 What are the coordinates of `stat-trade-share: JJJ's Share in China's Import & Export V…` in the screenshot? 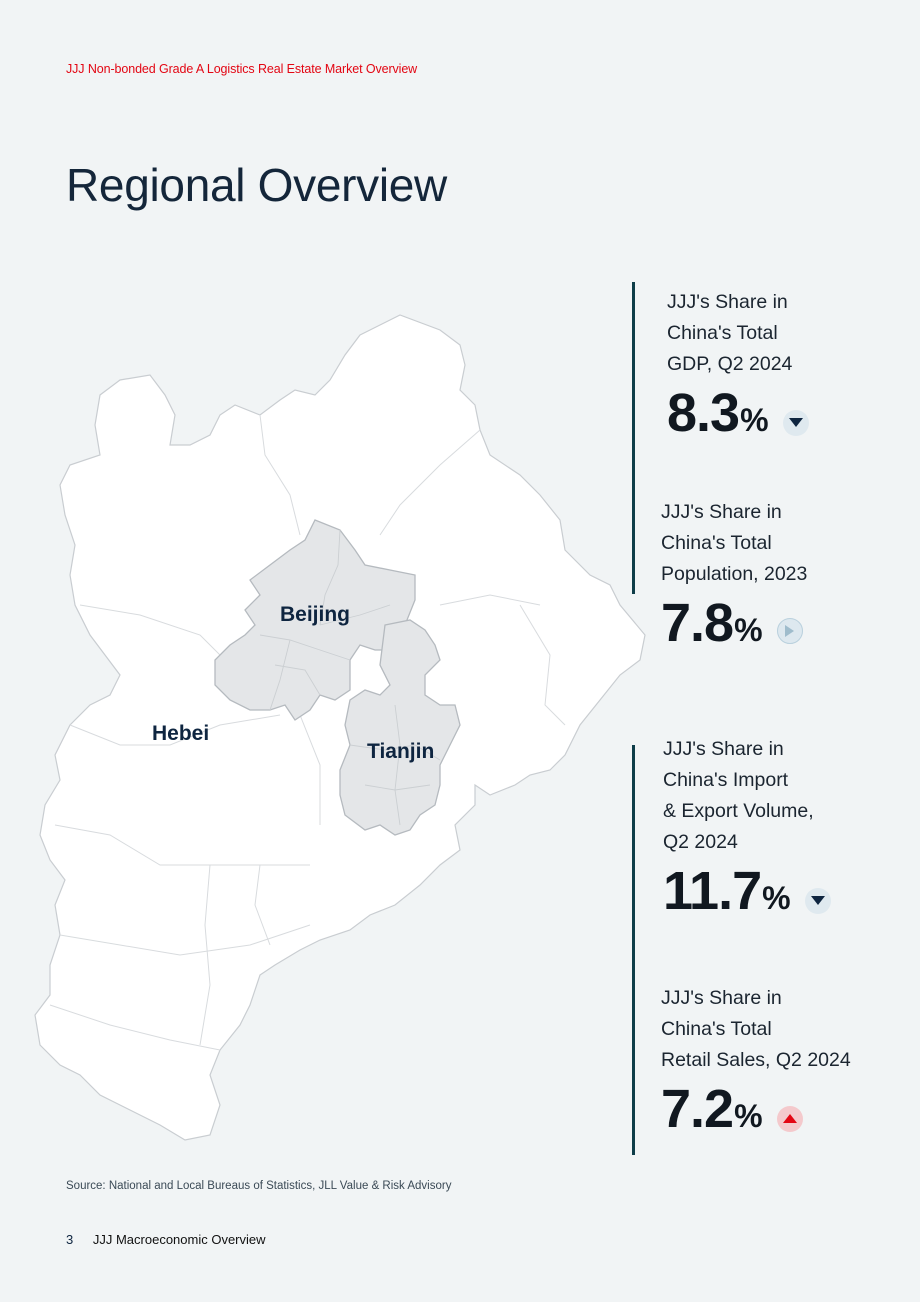 It's located at (747, 826).